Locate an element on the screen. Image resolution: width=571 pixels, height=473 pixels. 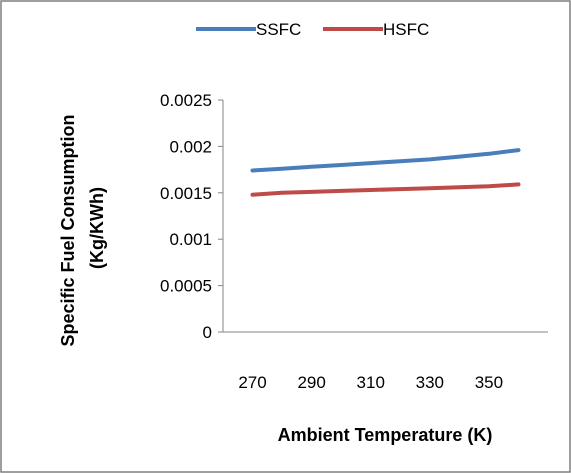
x-axis-title: Ambient Temperature (K) is located at coordinates (385, 435).